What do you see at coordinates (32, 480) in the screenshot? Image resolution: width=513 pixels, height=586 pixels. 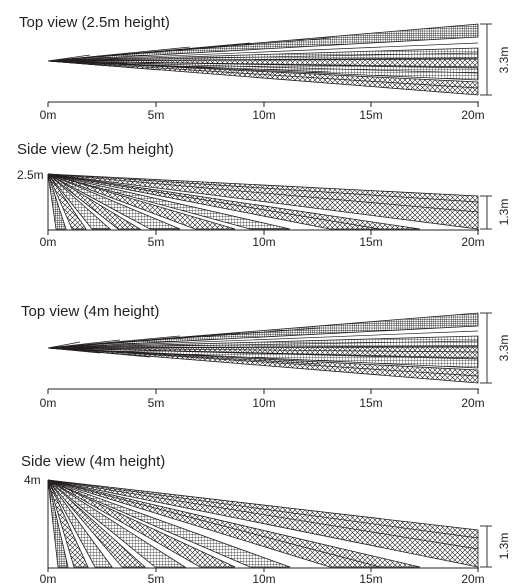 I see `mount-height-label: 4m` at bounding box center [32, 480].